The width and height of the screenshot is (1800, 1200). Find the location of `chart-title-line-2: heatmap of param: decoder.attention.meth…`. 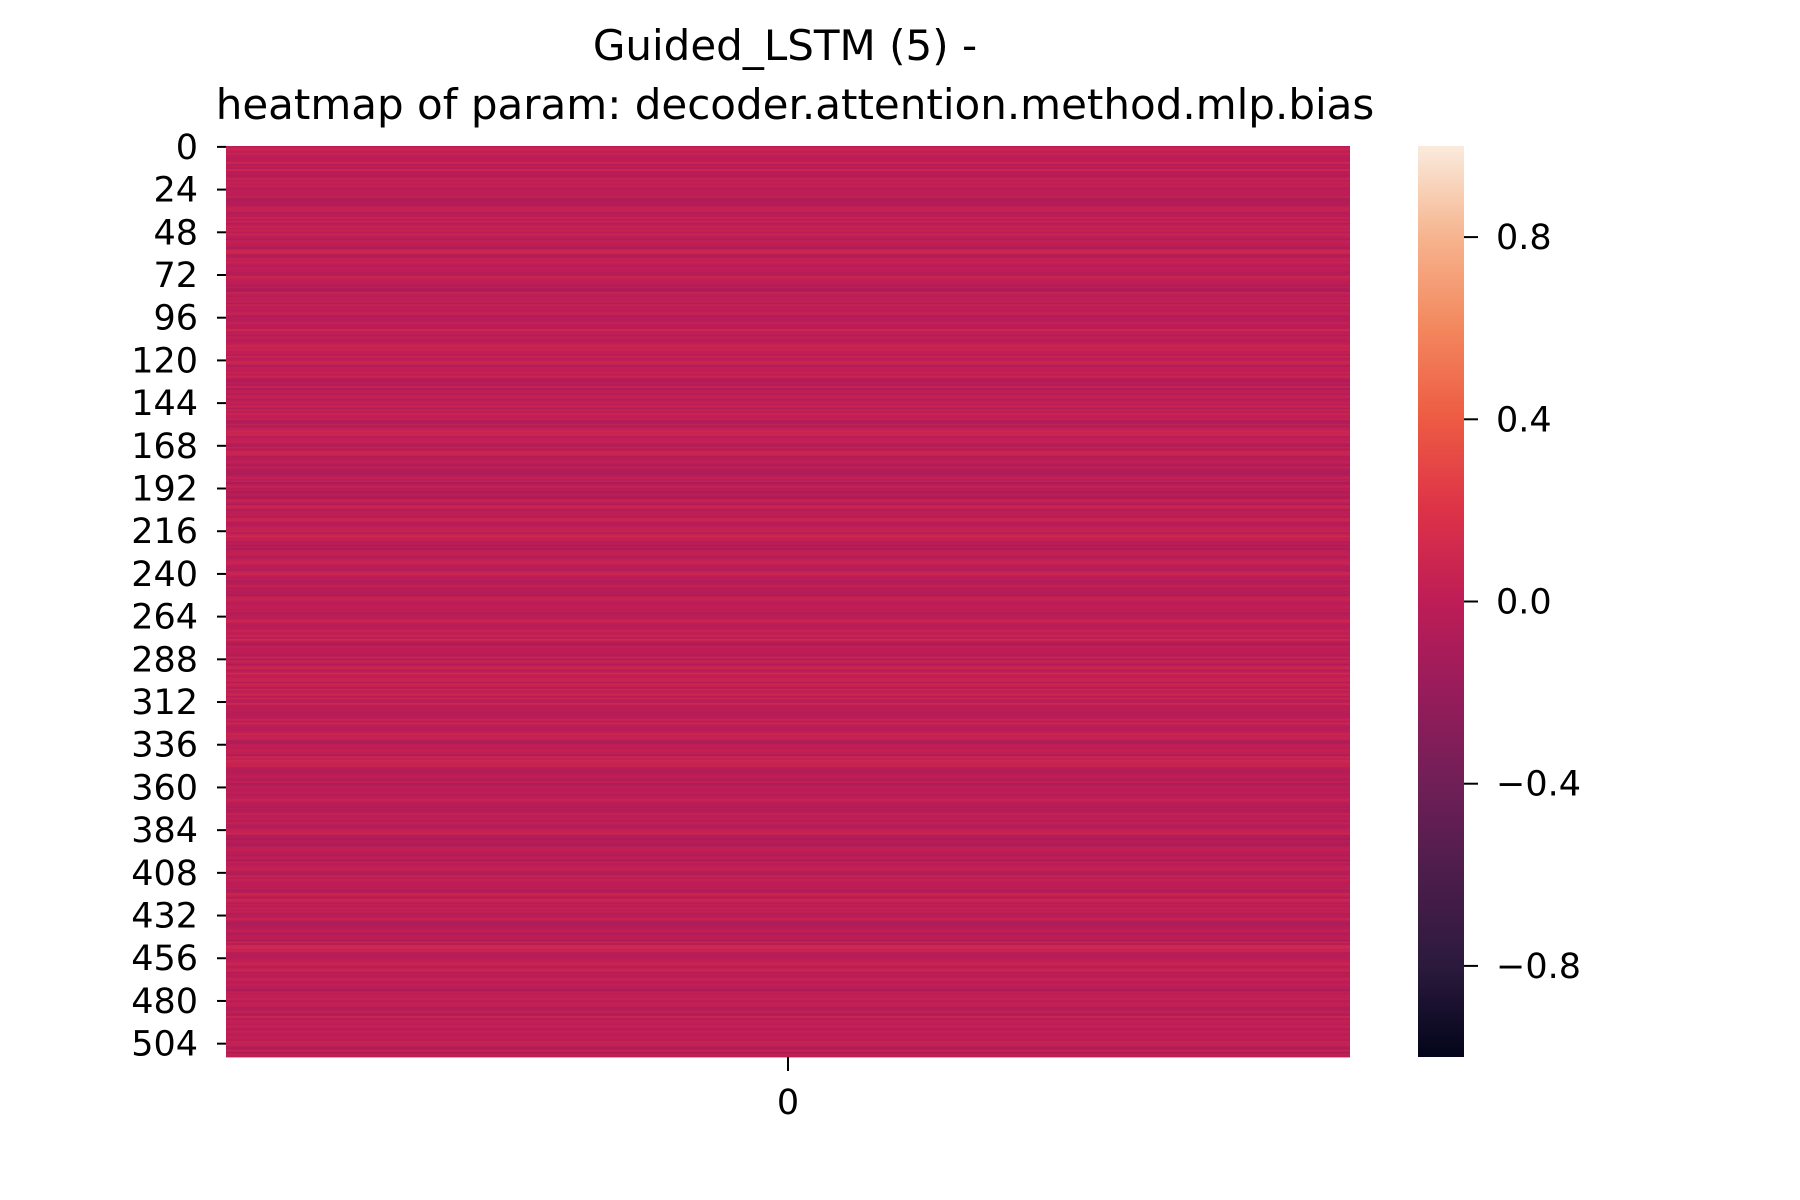

chart-title-line-2: heatmap of param: decoder.attention.meth… is located at coordinates (795, 104).